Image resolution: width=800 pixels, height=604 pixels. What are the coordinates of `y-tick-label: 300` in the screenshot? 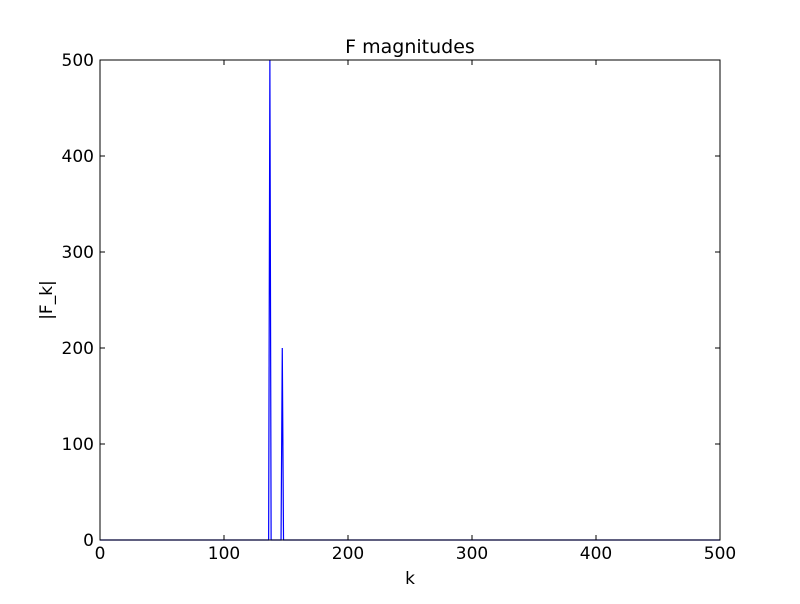 It's located at (78, 253).